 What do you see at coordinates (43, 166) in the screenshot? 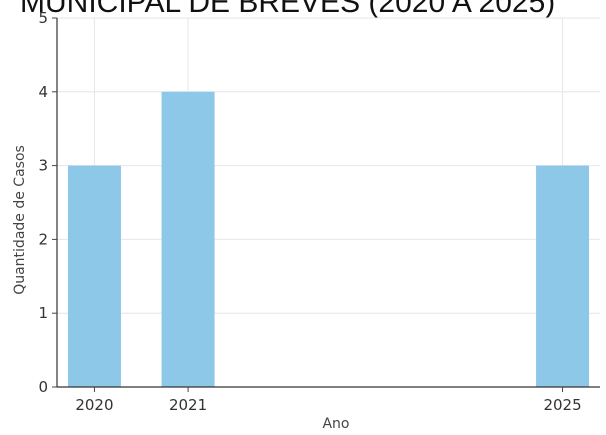
I see `y-tick-label: 3` at bounding box center [43, 166].